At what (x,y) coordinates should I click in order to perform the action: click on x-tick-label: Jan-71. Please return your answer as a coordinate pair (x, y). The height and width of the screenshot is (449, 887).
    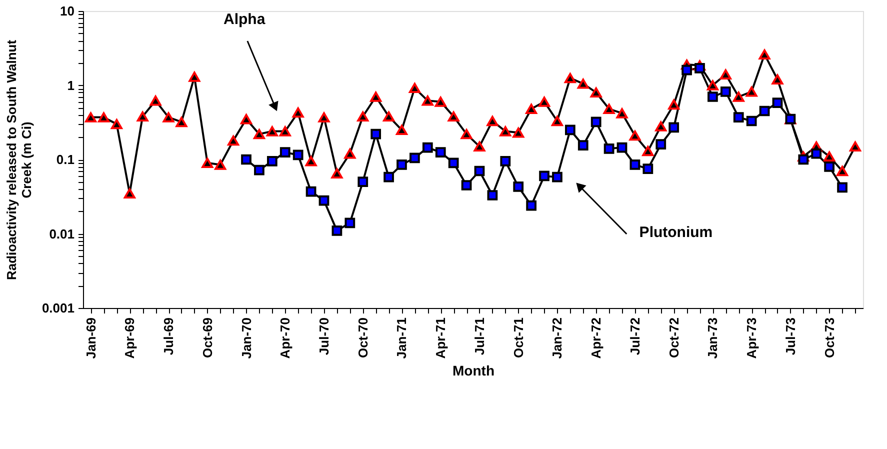
    Looking at the image, I should click on (402, 338).